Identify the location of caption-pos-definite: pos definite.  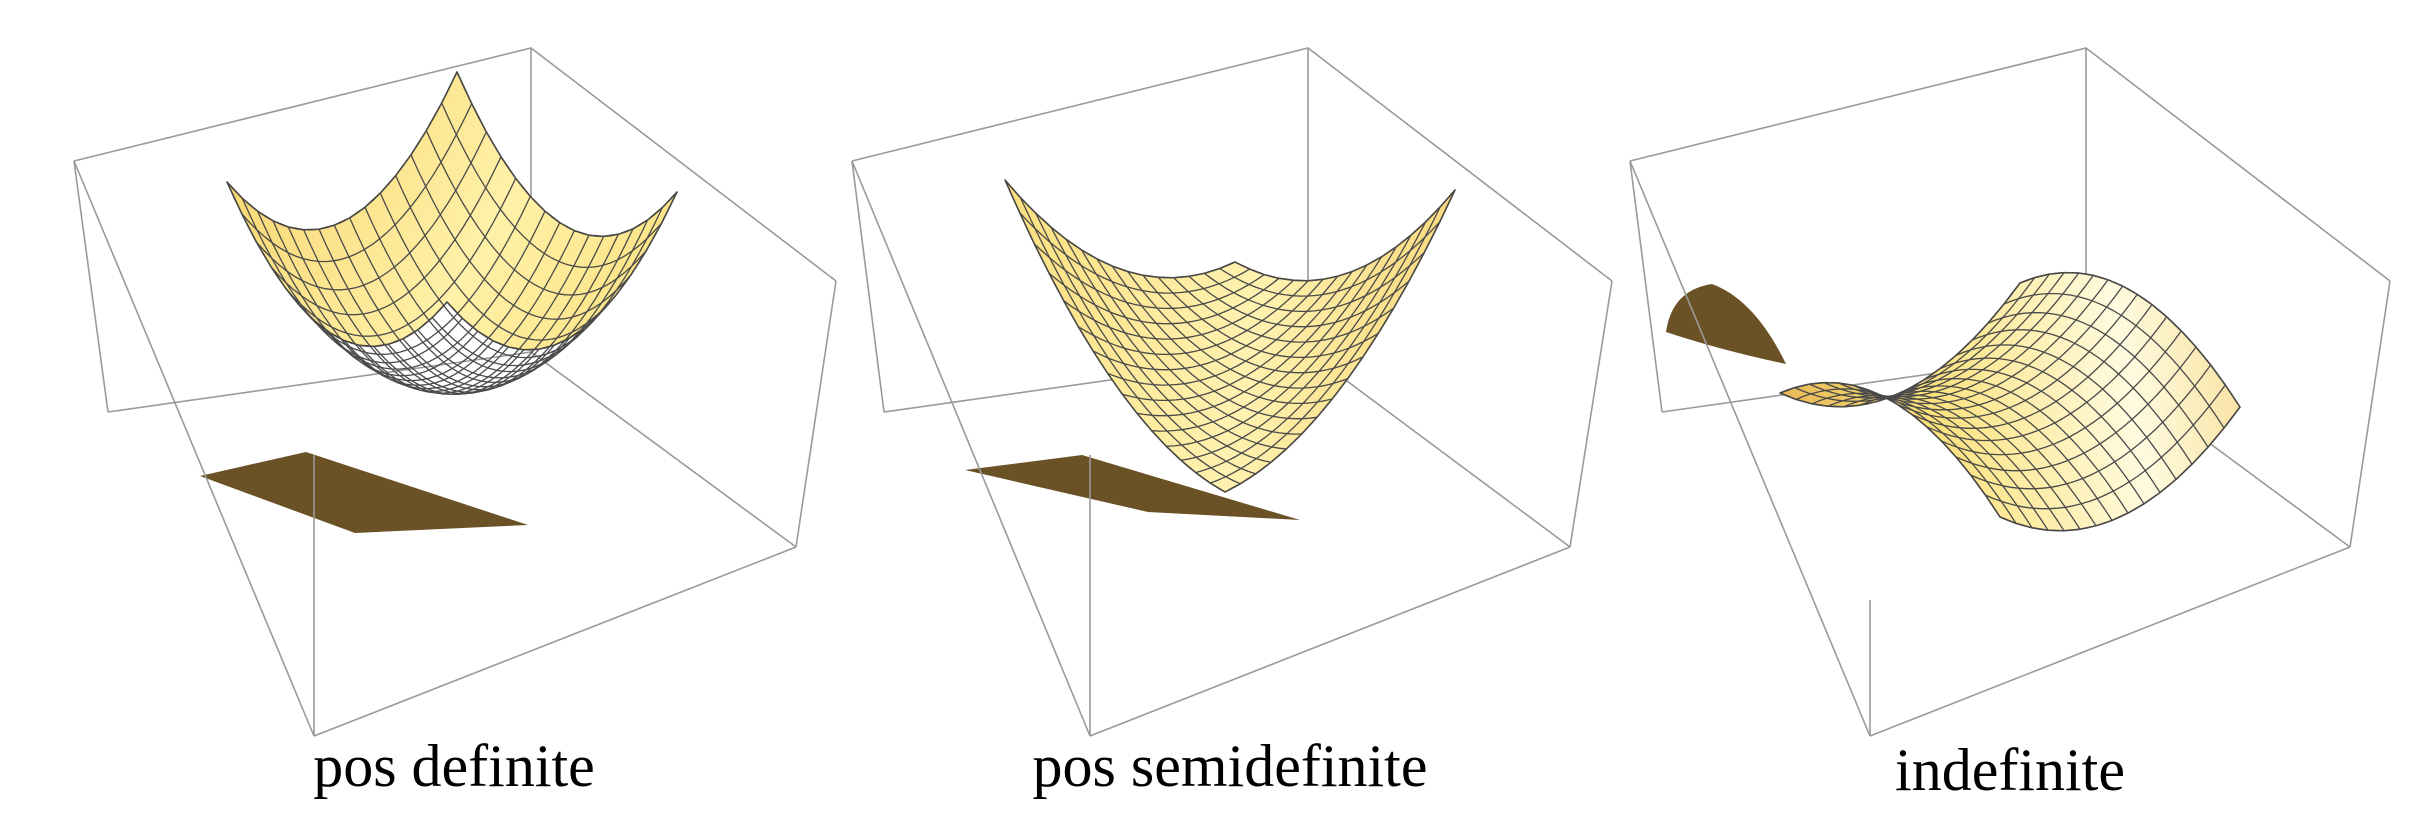
(454, 766).